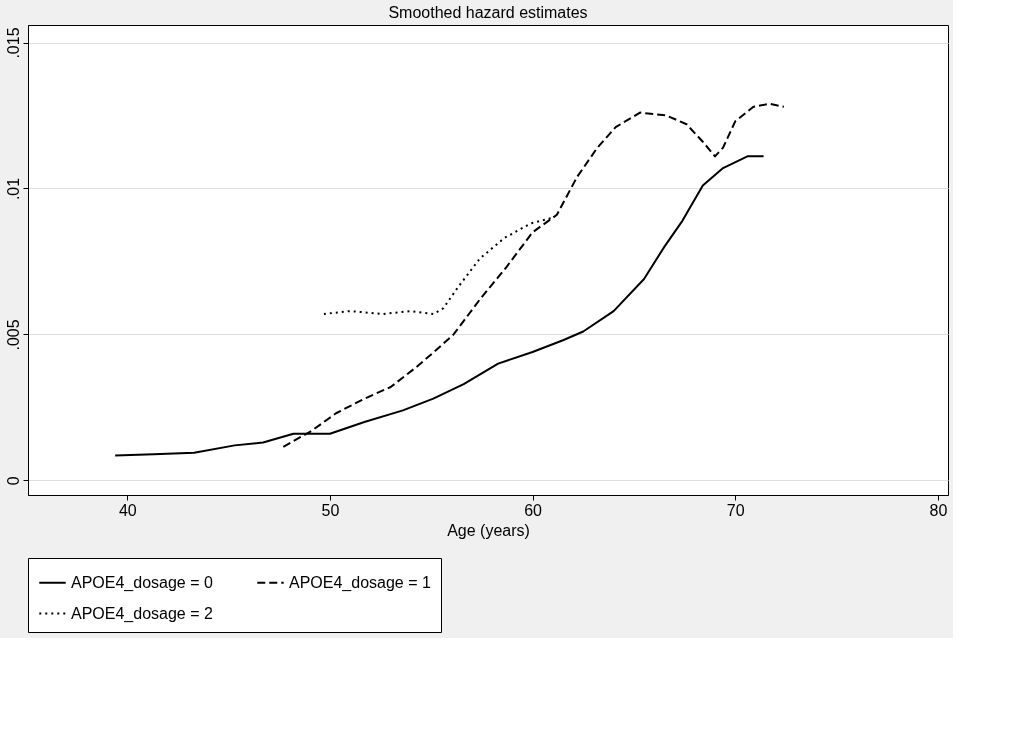 The image size is (1026, 748). What do you see at coordinates (360, 582) in the screenshot?
I see `legend-label: APOE4_dosage = 1` at bounding box center [360, 582].